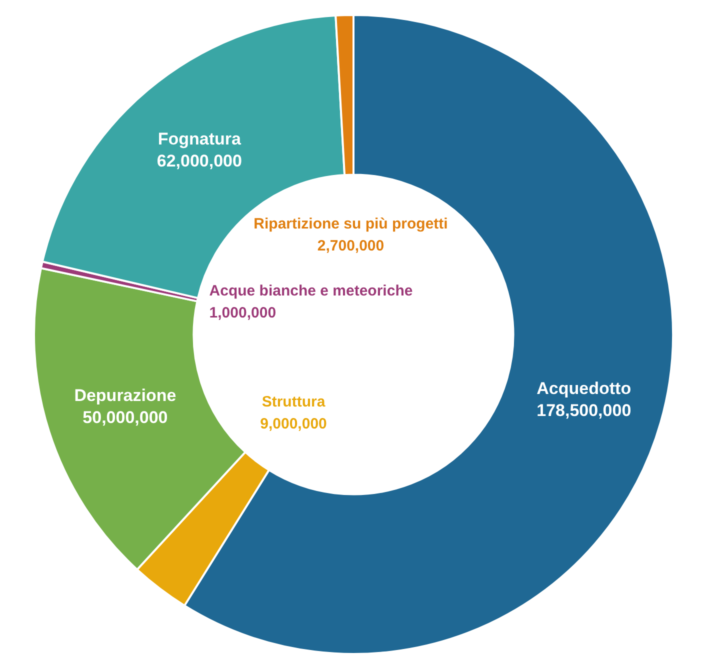 Image resolution: width=707 pixels, height=669 pixels. I want to click on slice-label: Ripartizione su più progetti, so click(351, 224).